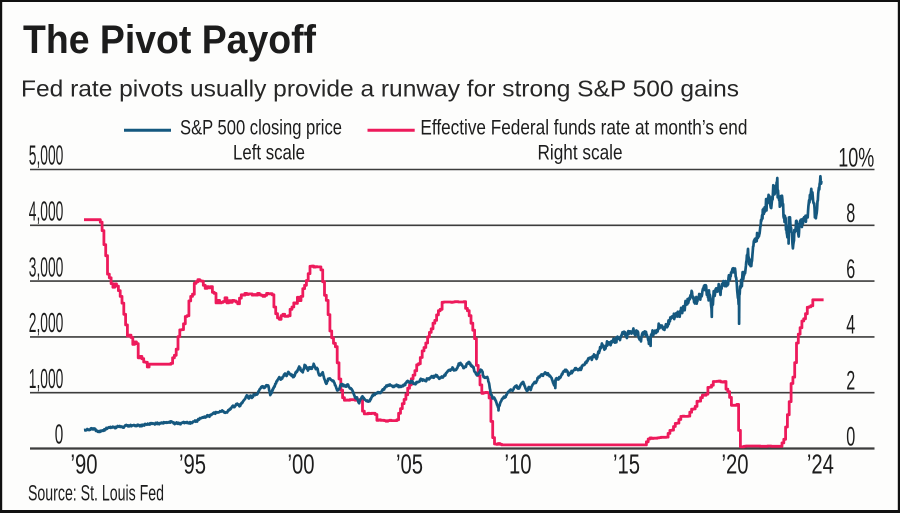  What do you see at coordinates (96, 493) in the screenshot?
I see `svg-text: Source: St. Louis Fed` at bounding box center [96, 493].